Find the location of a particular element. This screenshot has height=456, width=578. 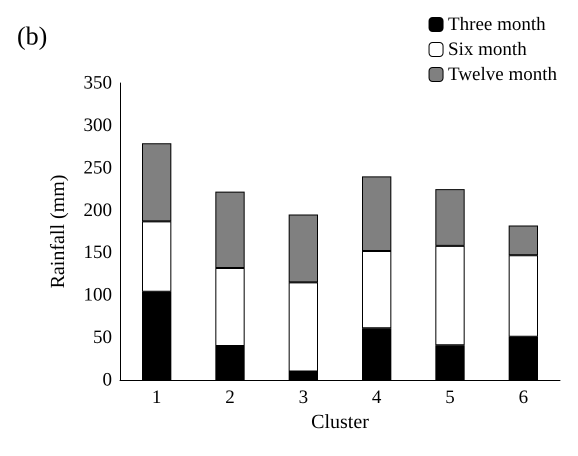

x-tick-label: 5 is located at coordinates (450, 397).